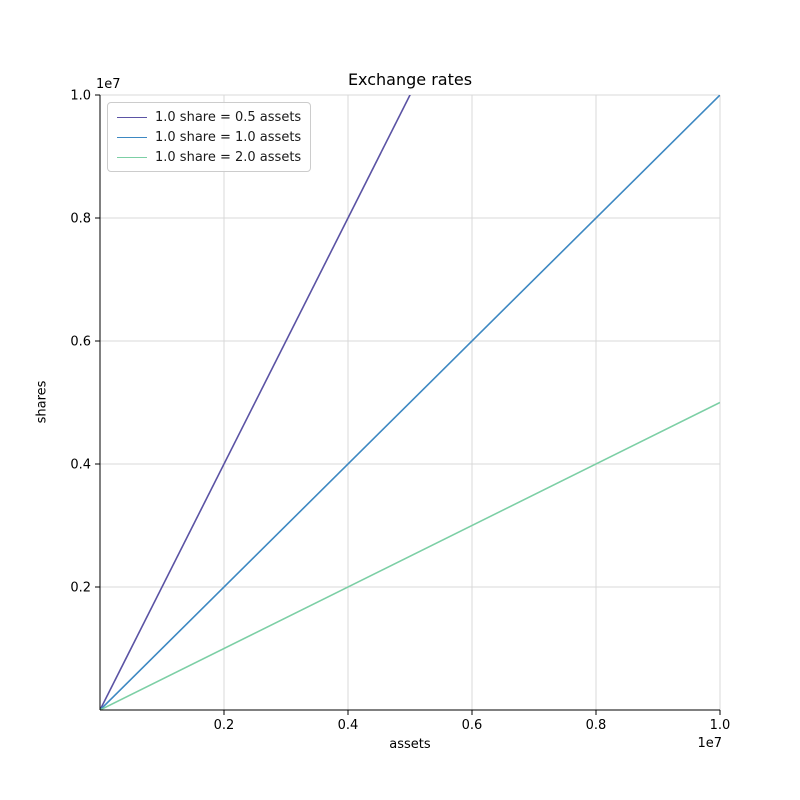 The width and height of the screenshot is (800, 800). I want to click on legend-entry: 1.0 share = 1.0 assets, so click(209, 137).